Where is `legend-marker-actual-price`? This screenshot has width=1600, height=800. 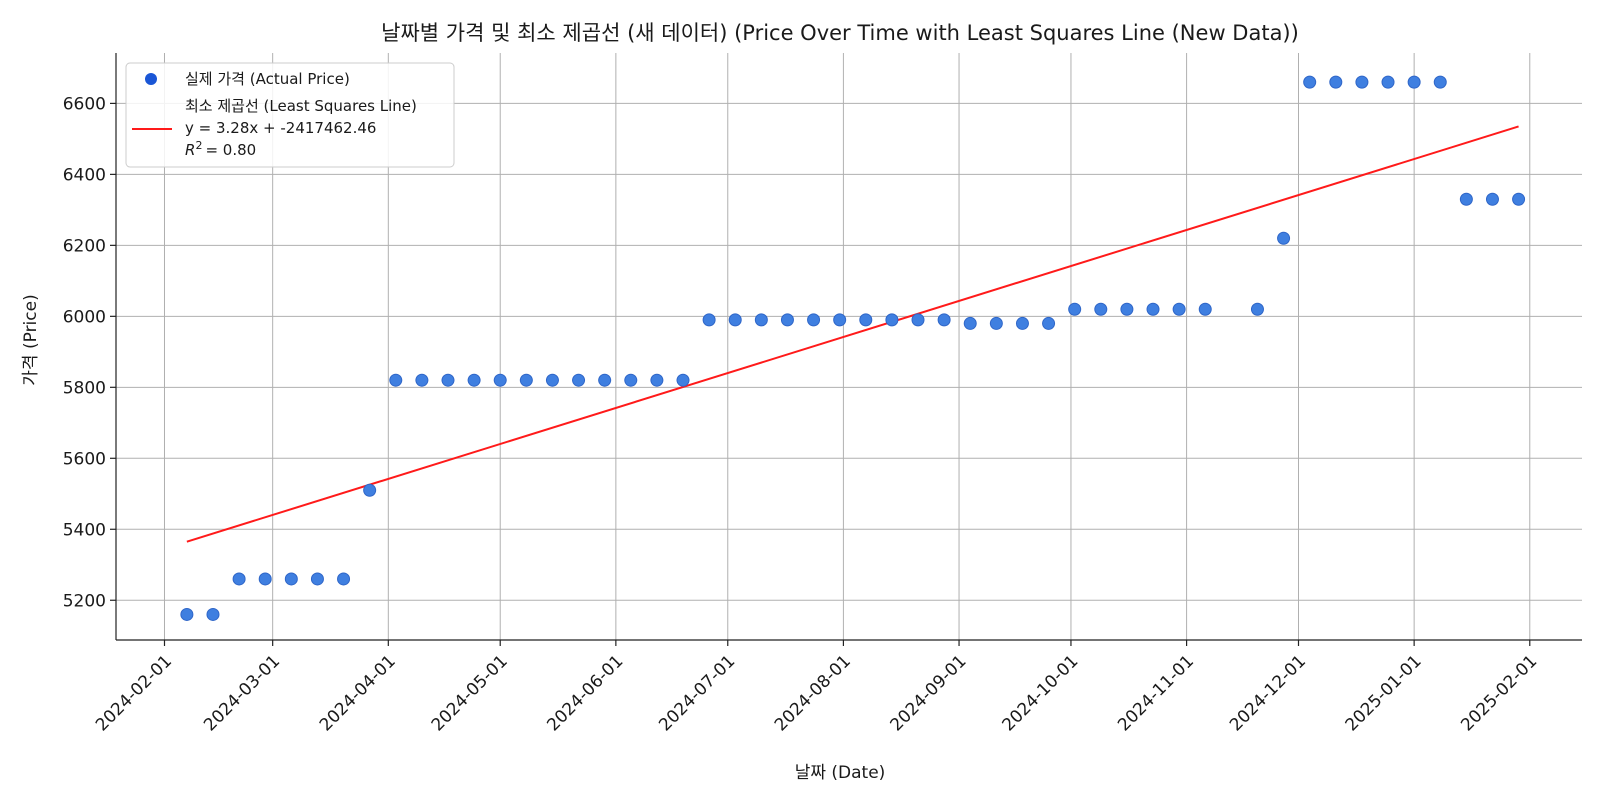
legend-marker-actual-price is located at coordinates (151, 79).